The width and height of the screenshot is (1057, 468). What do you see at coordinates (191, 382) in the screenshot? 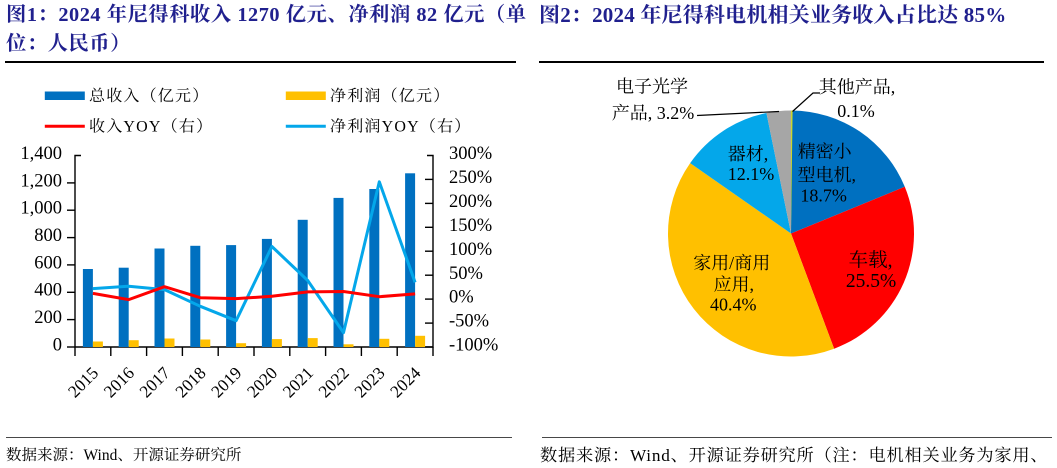
I see `svg-text: 2018` at bounding box center [191, 382].